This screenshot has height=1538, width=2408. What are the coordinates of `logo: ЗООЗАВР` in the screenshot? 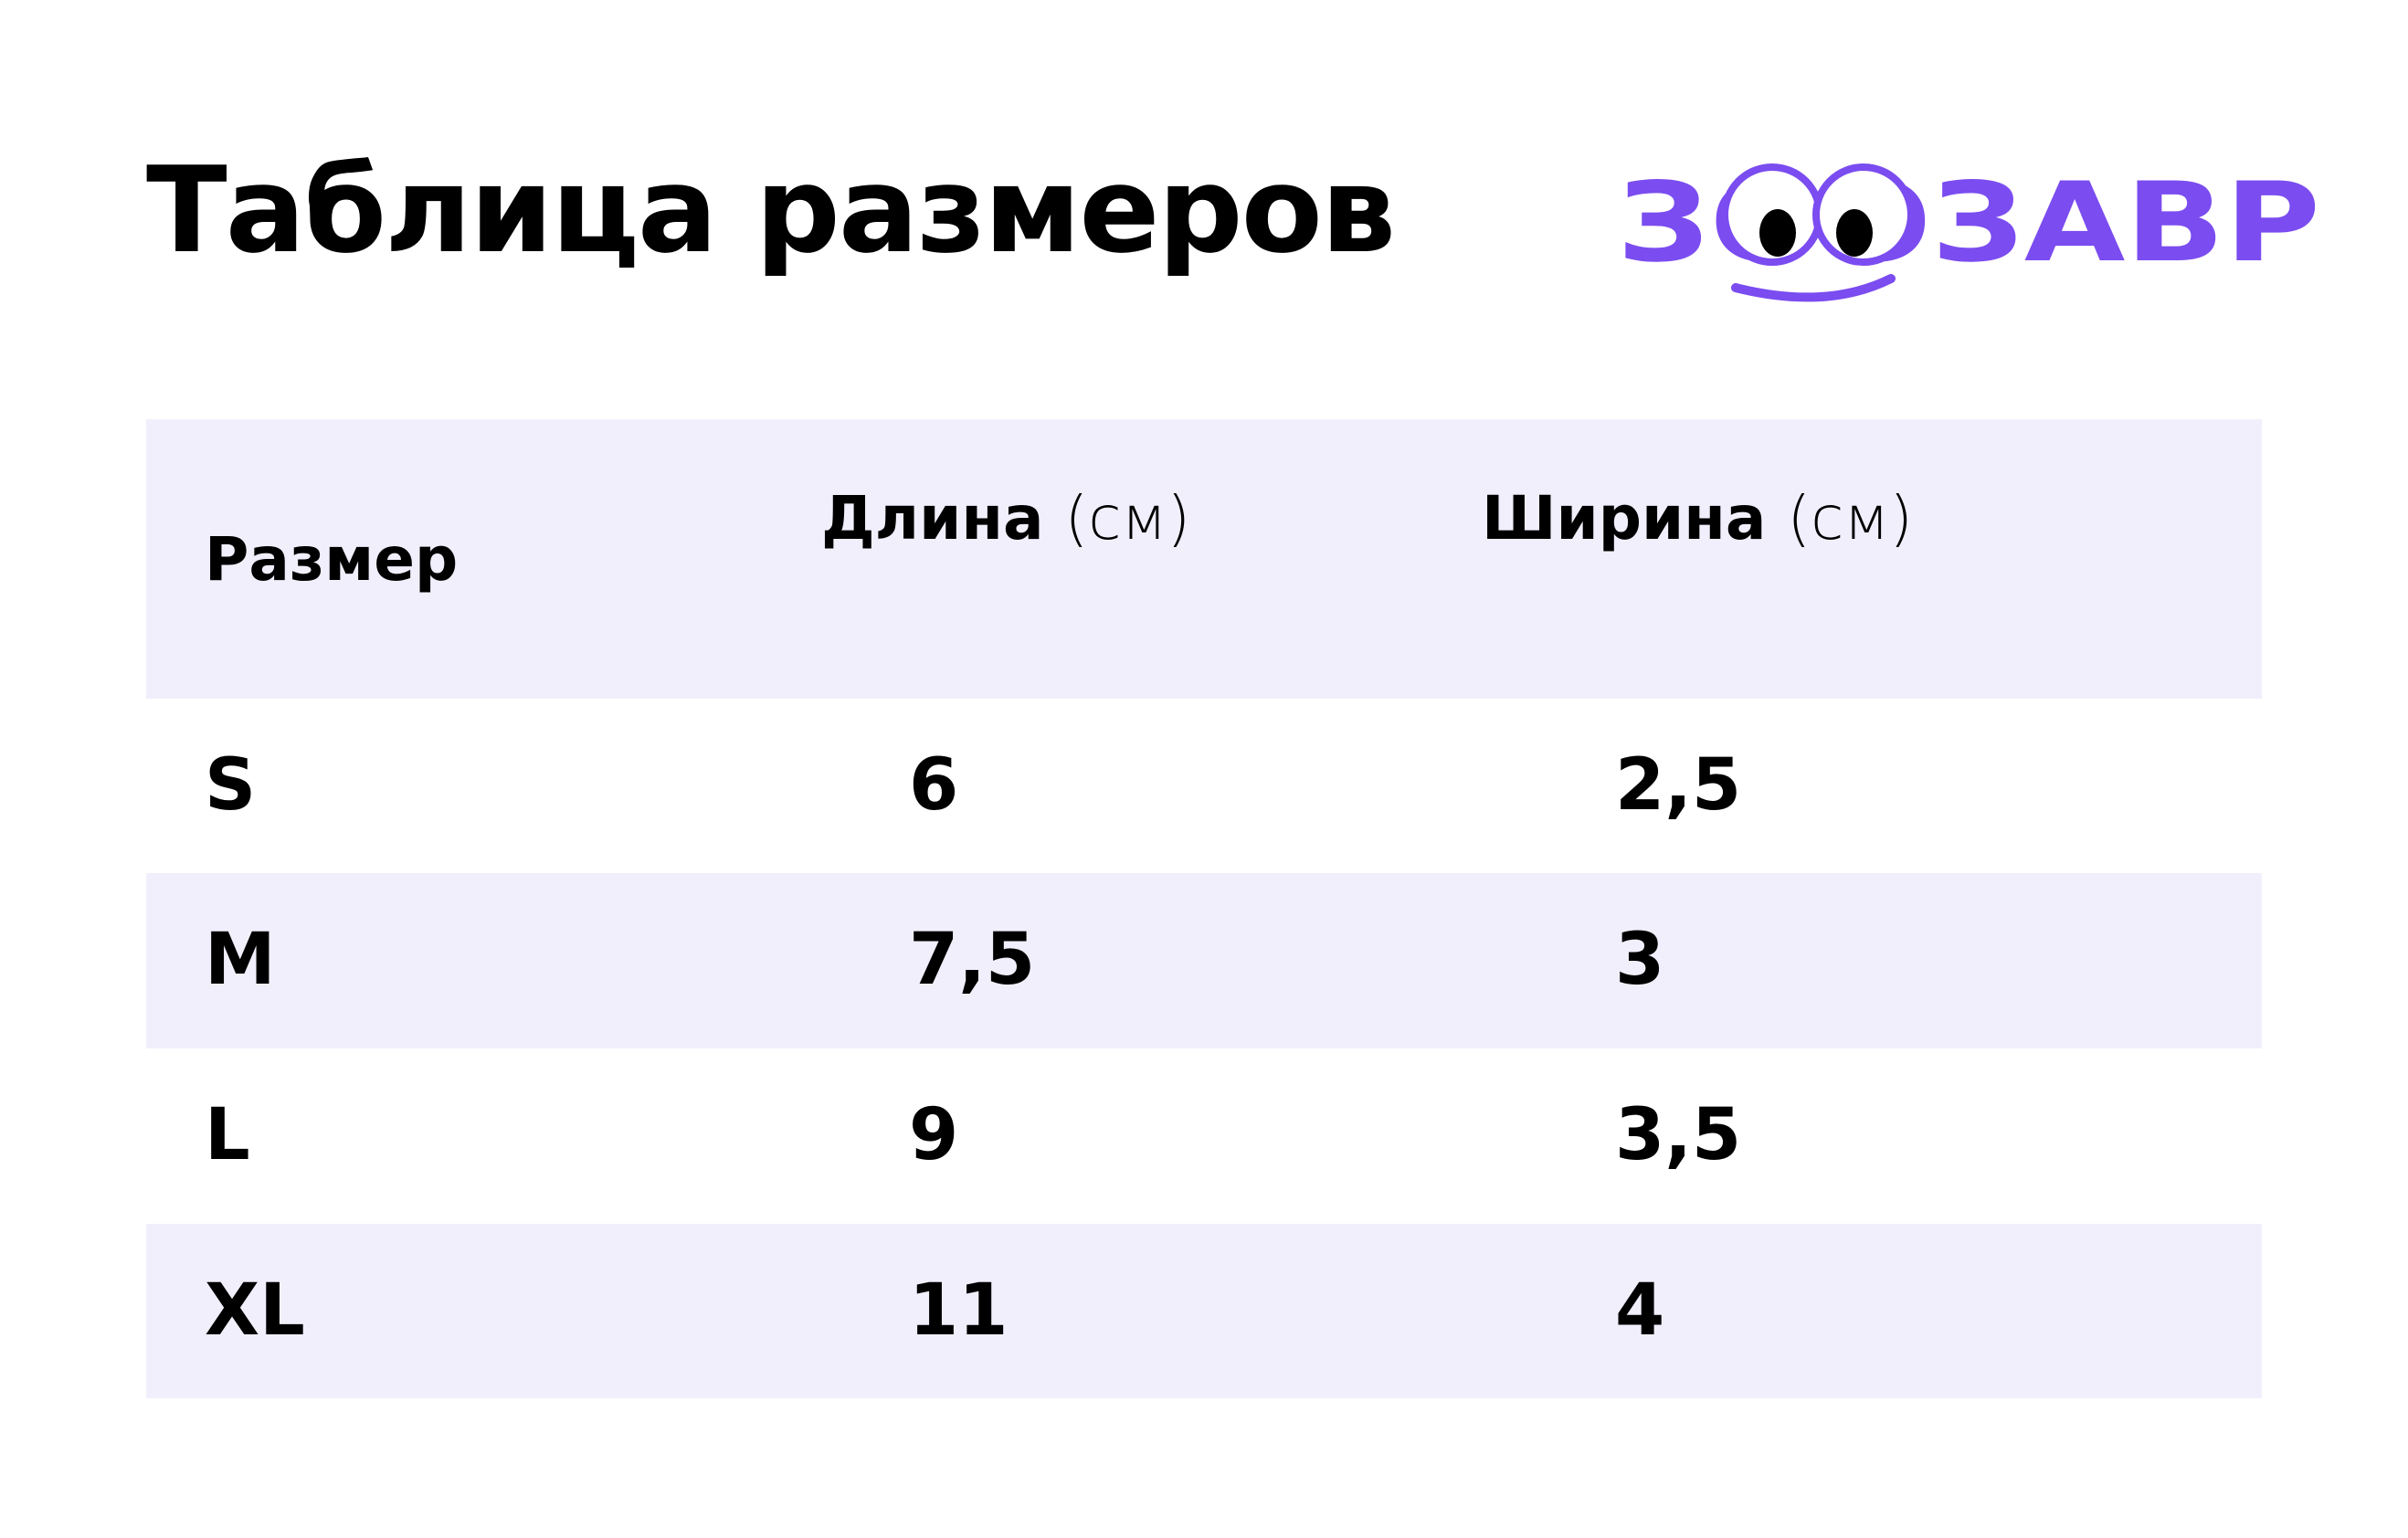 It's located at (1969, 231).